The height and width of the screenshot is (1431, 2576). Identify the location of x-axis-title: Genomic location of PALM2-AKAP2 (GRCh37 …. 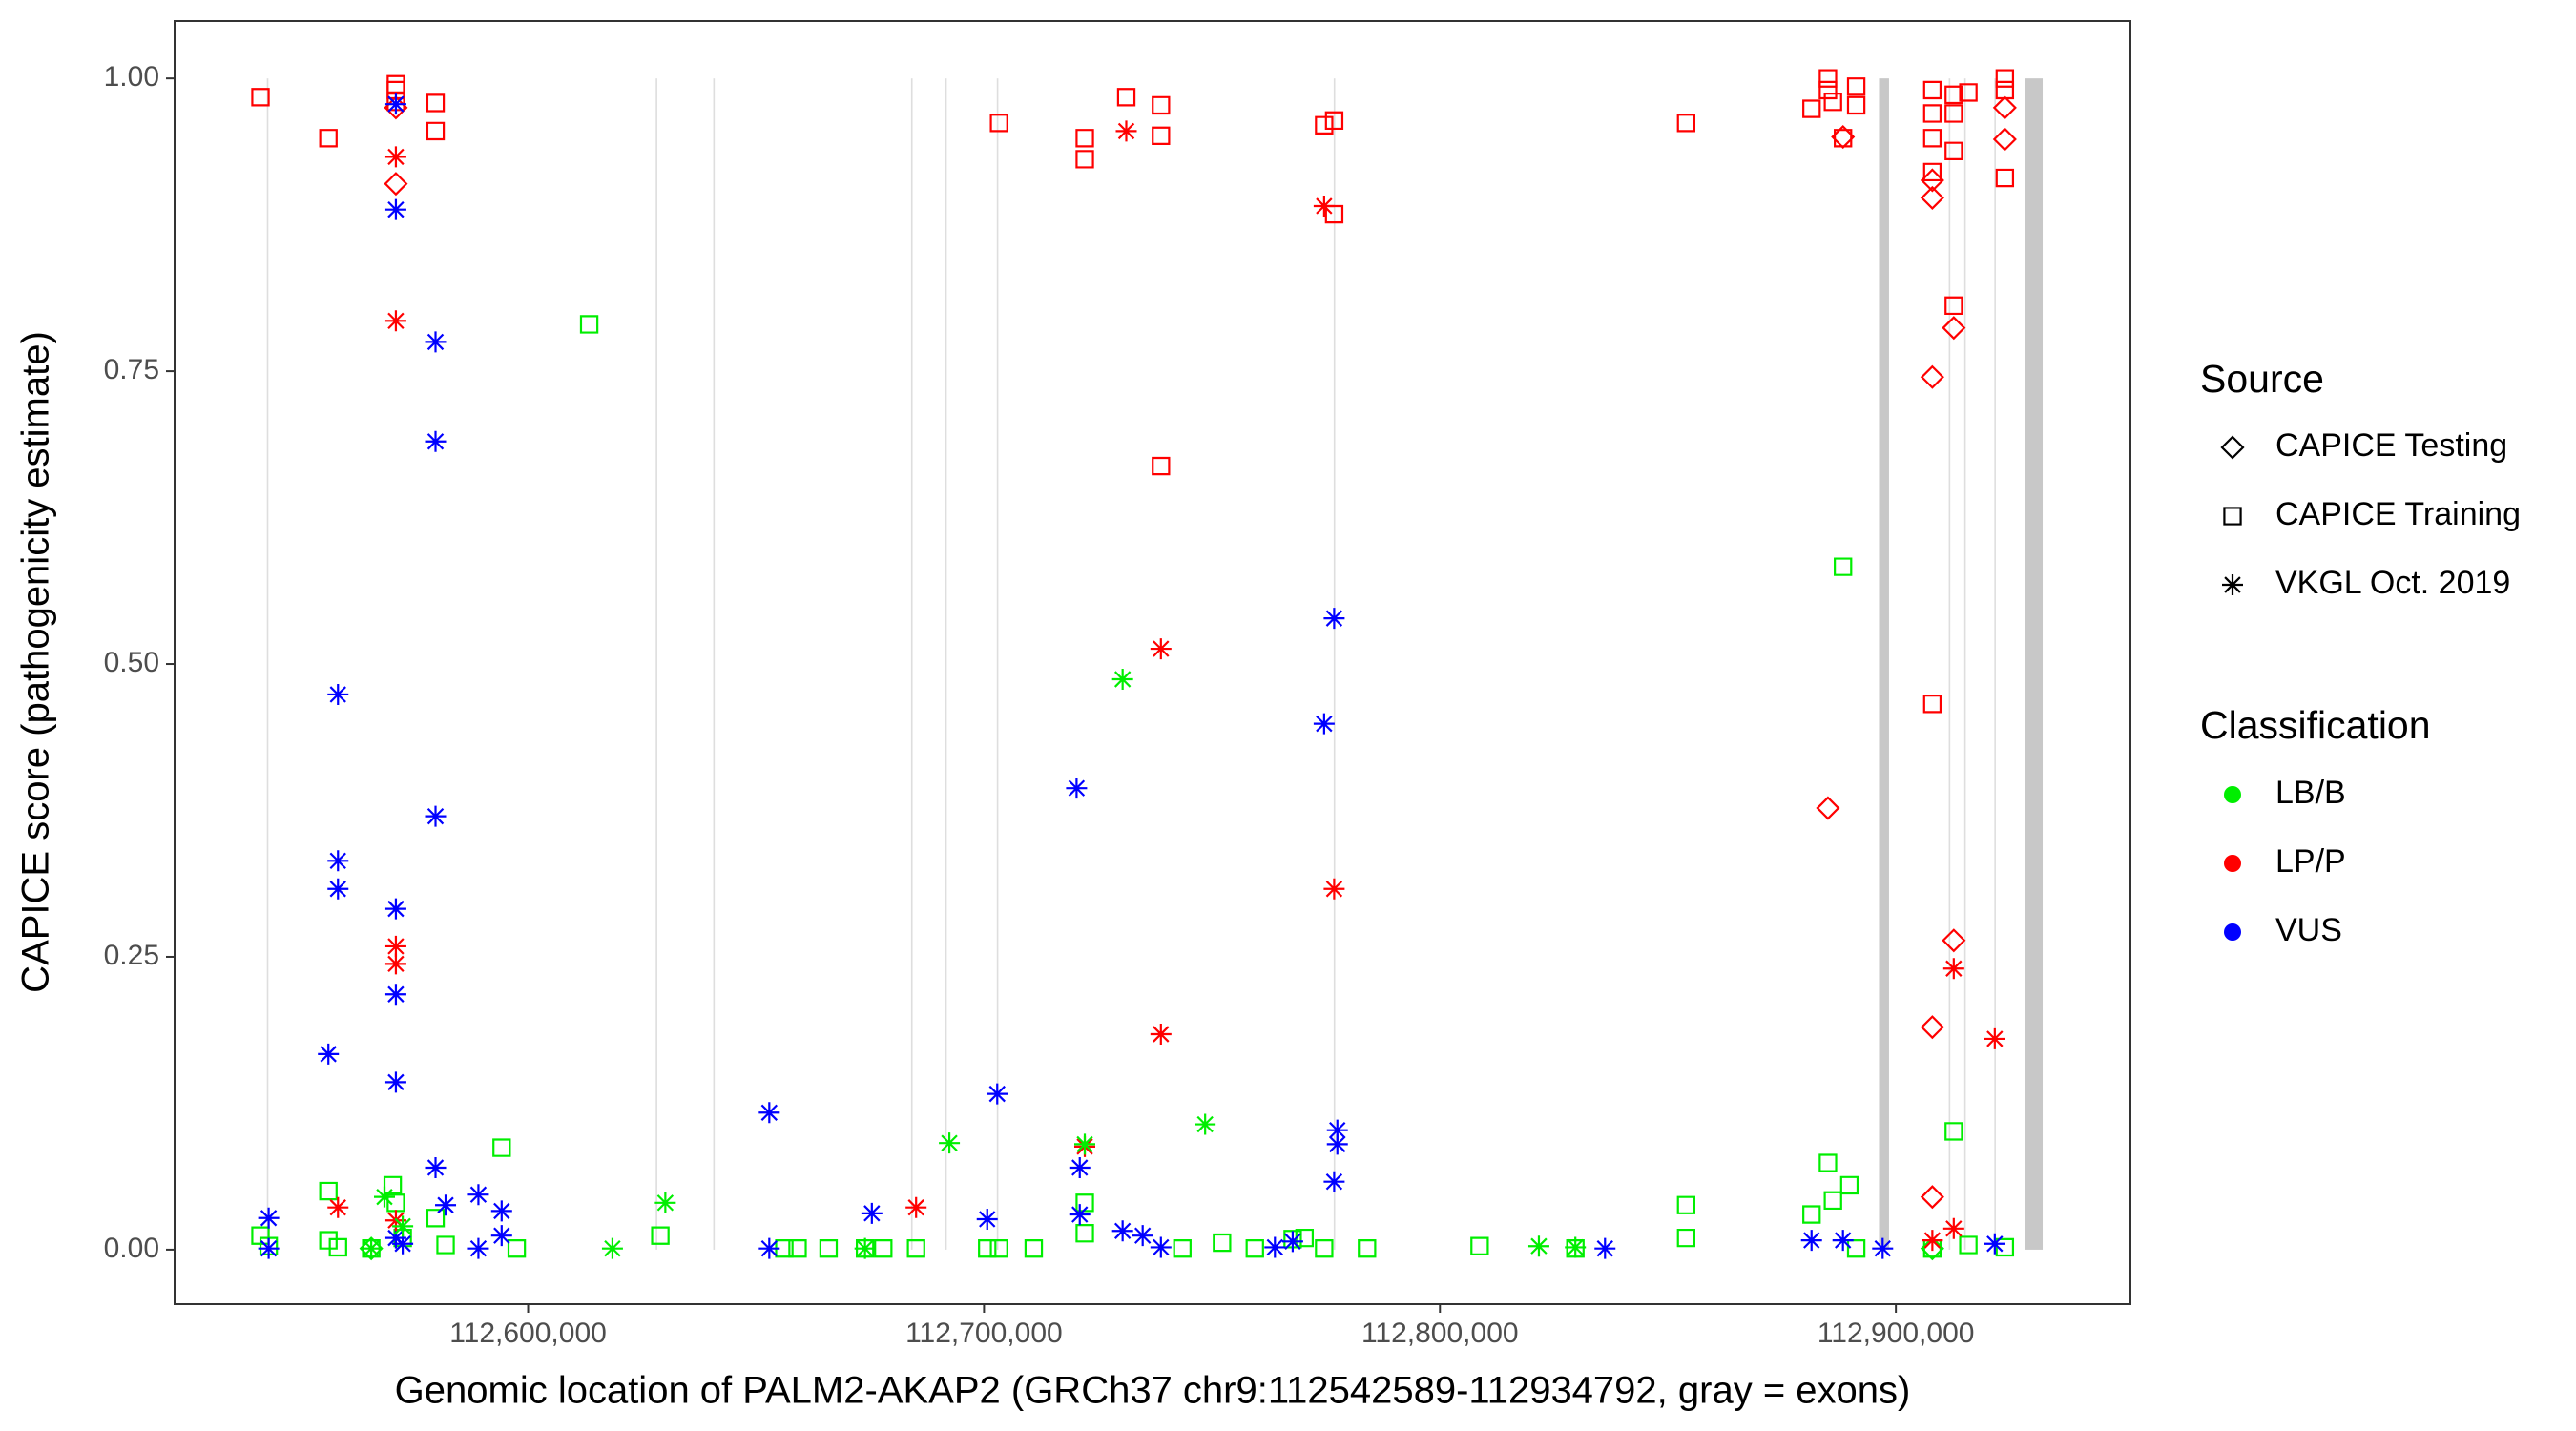
(1153, 1391).